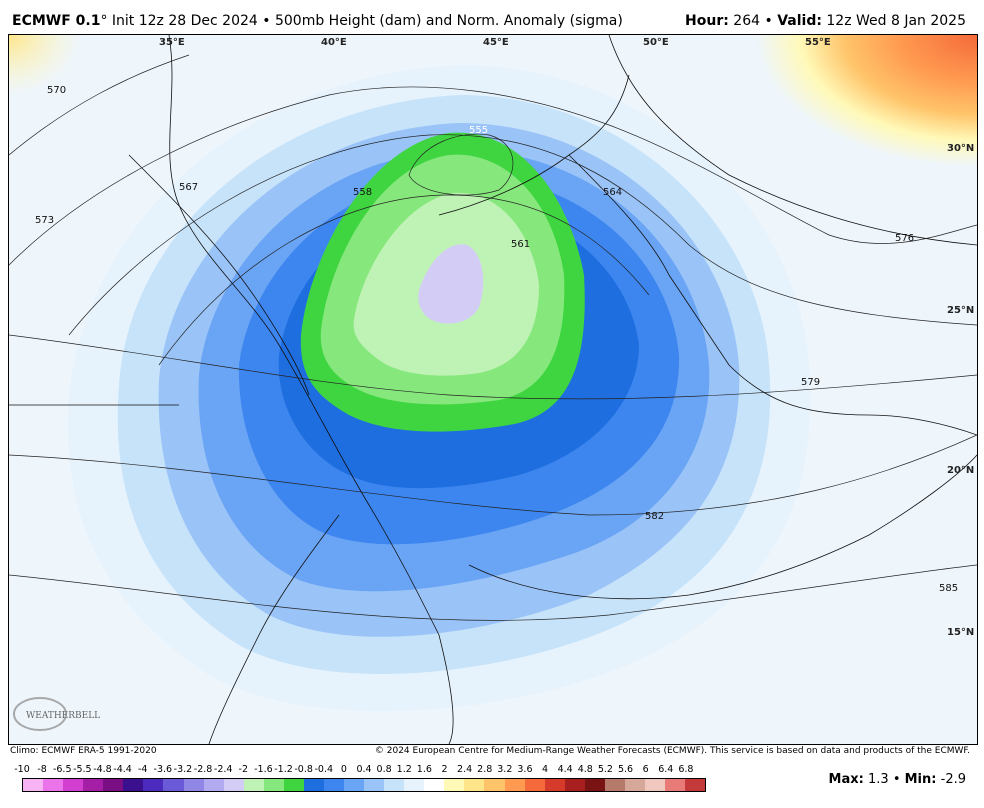 The image size is (984, 808). I want to click on lon-label-35: 35°E, so click(172, 42).